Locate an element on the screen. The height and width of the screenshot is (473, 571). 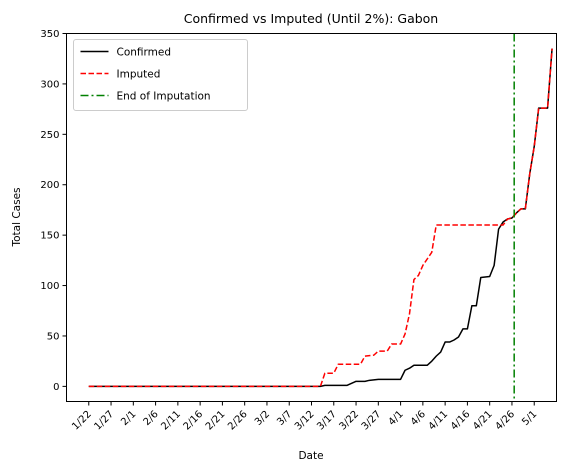
x-tick-label: 3/12 is located at coordinates (305, 421).